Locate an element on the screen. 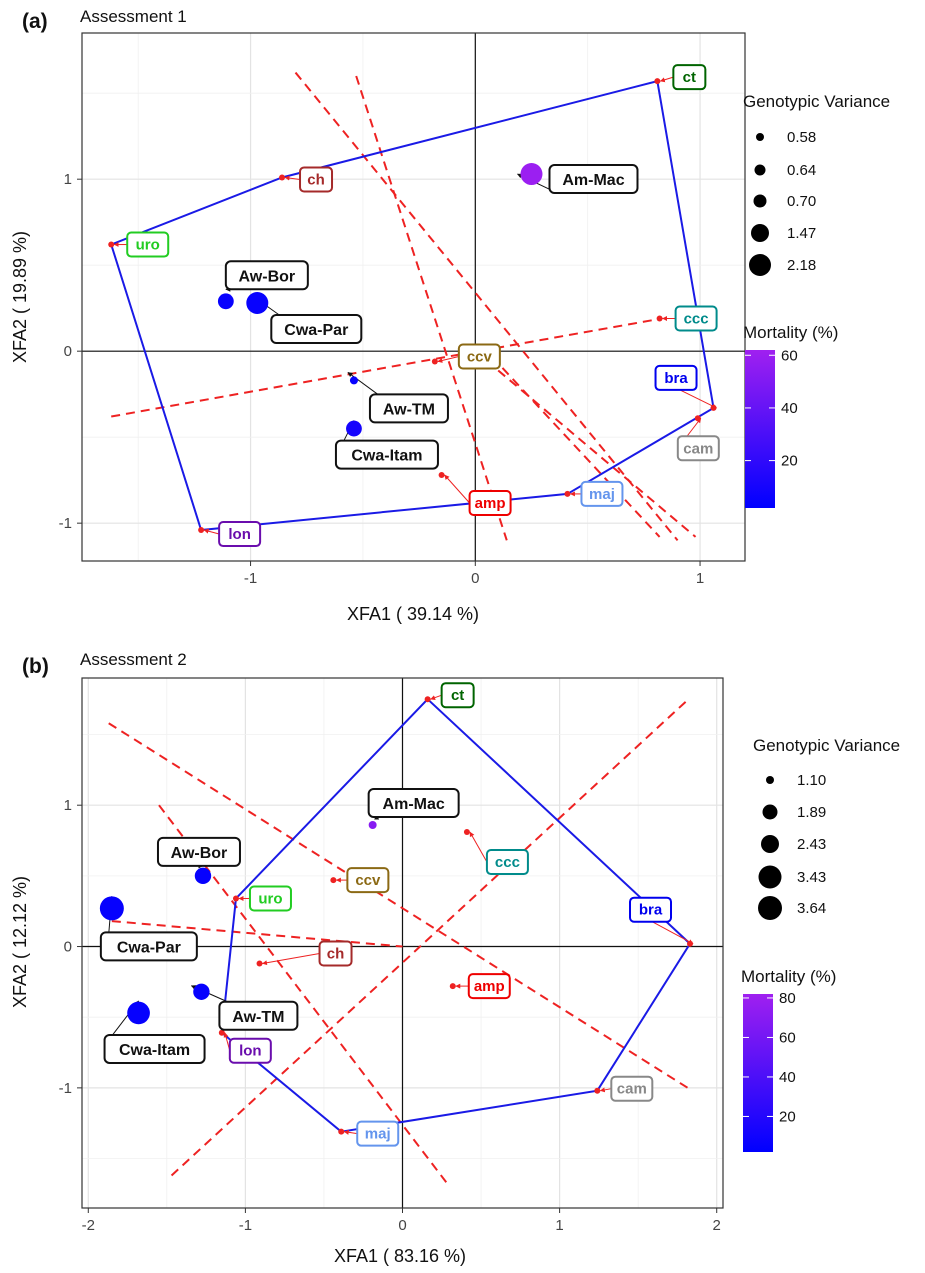 This screenshot has width=925, height=1273. mortality-colorbar is located at coordinates (758, 1073).